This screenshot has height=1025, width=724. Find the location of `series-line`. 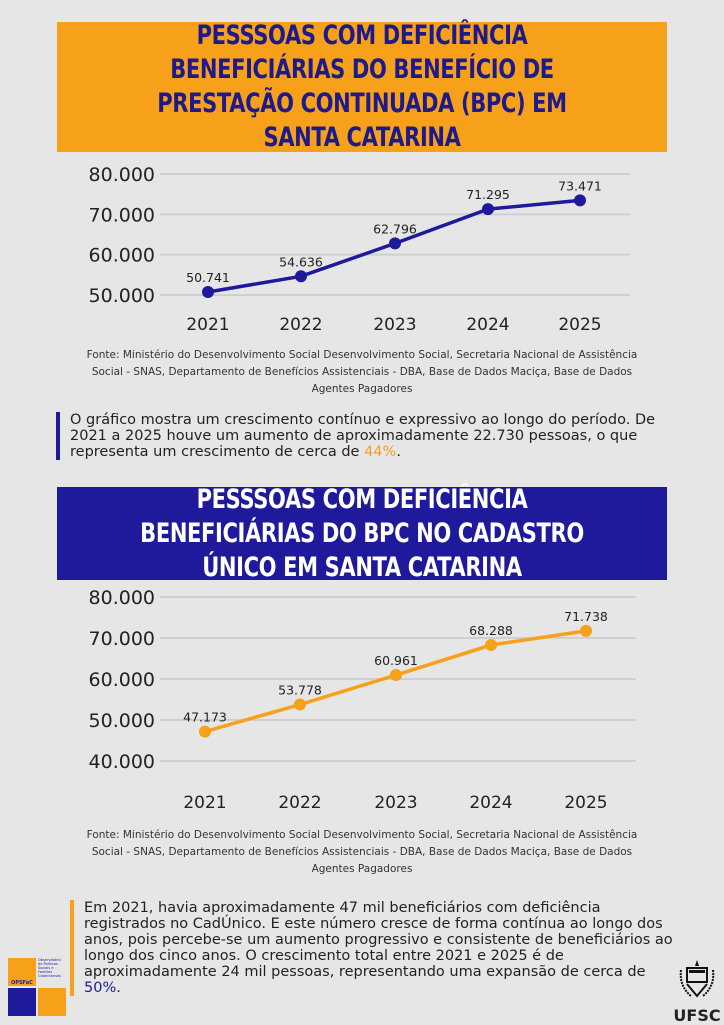

series-line is located at coordinates (395, 681).